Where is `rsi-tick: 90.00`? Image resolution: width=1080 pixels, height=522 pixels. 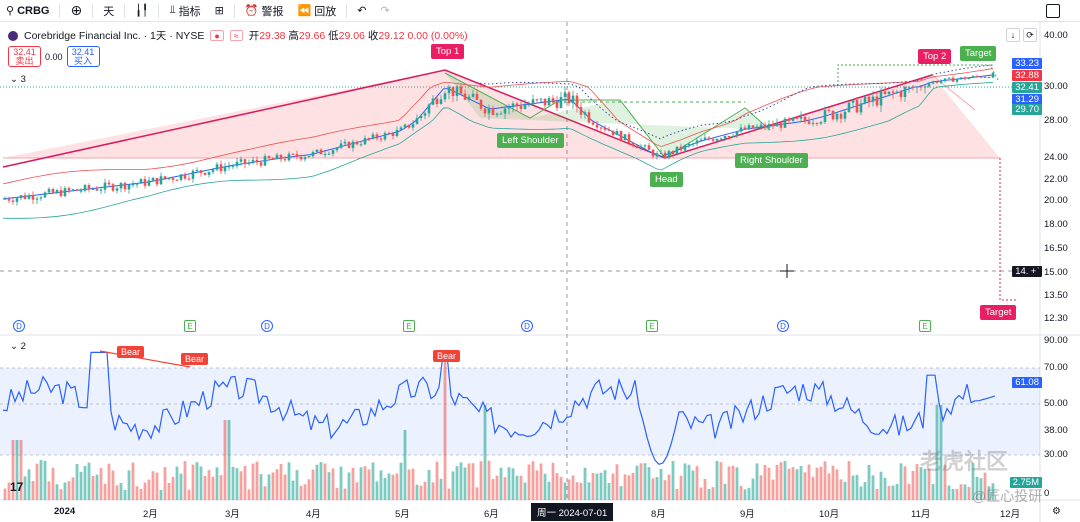
rsi-tick: 90.00 is located at coordinates (1056, 340).